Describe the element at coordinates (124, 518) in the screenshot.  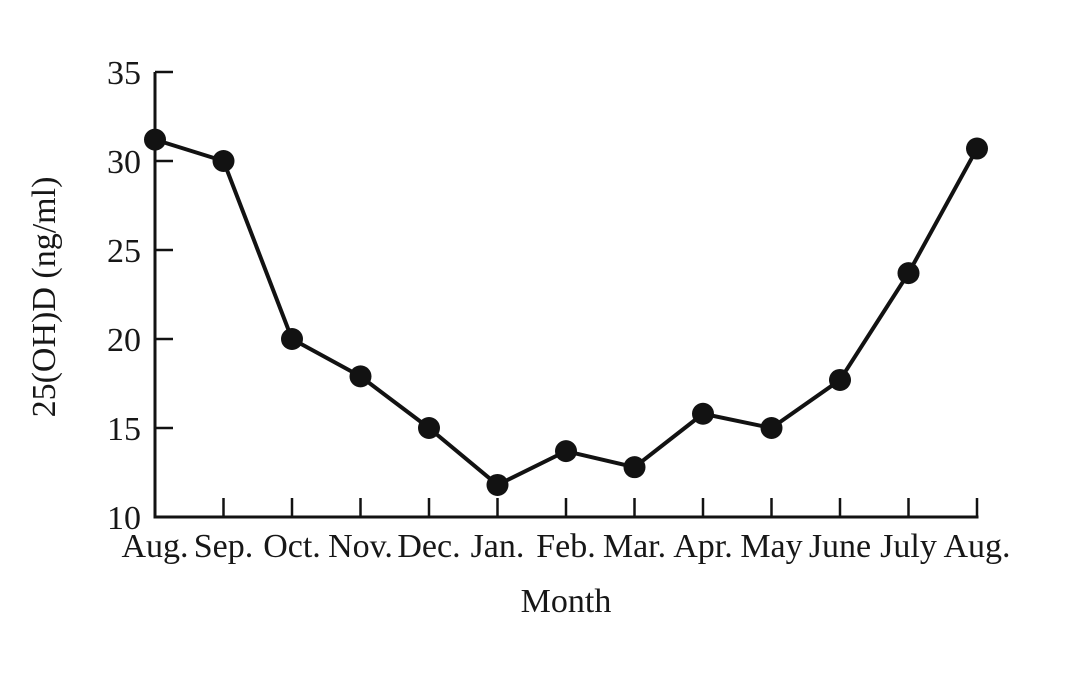
I see `y-tick-label: 10` at that location.